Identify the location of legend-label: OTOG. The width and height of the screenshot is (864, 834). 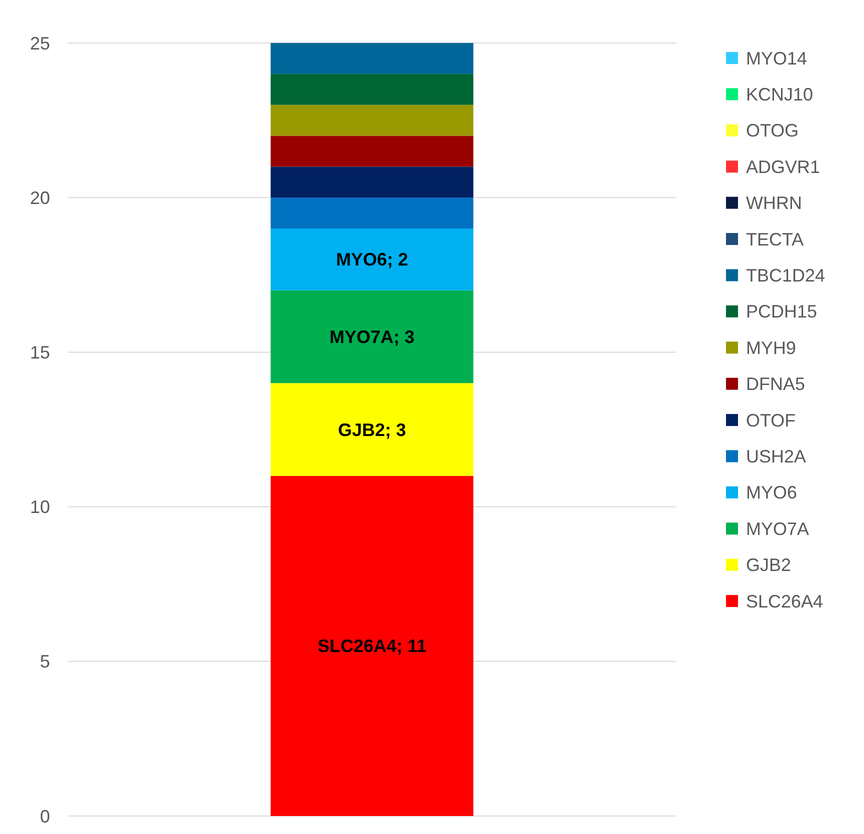
(772, 130).